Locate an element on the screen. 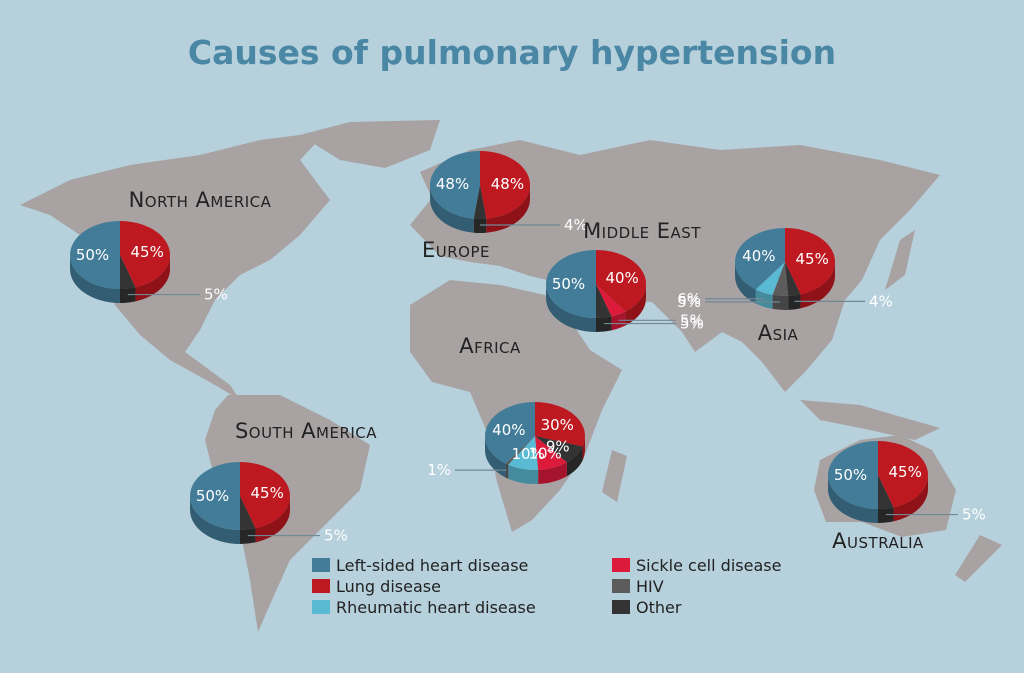  legend-label: Left-sided heart disease is located at coordinates (432, 565).